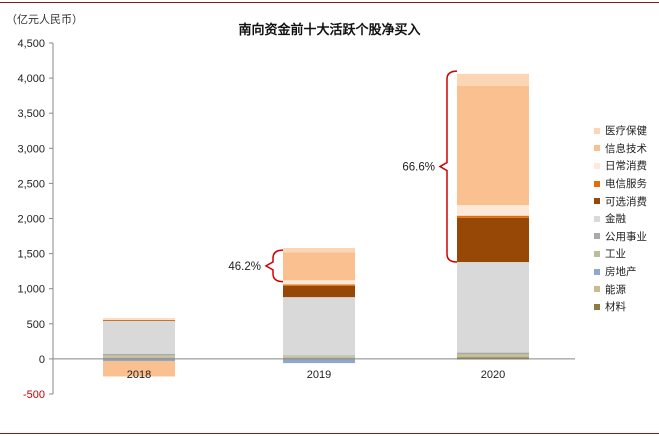 The image size is (659, 436). What do you see at coordinates (329, 2) in the screenshot?
I see `top-rule` at bounding box center [329, 2].